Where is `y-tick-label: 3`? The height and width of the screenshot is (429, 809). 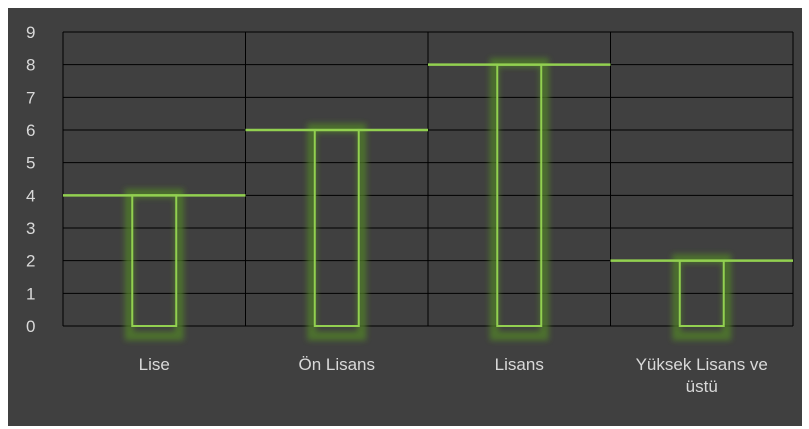 y-tick-label: 3 is located at coordinates (30, 228).